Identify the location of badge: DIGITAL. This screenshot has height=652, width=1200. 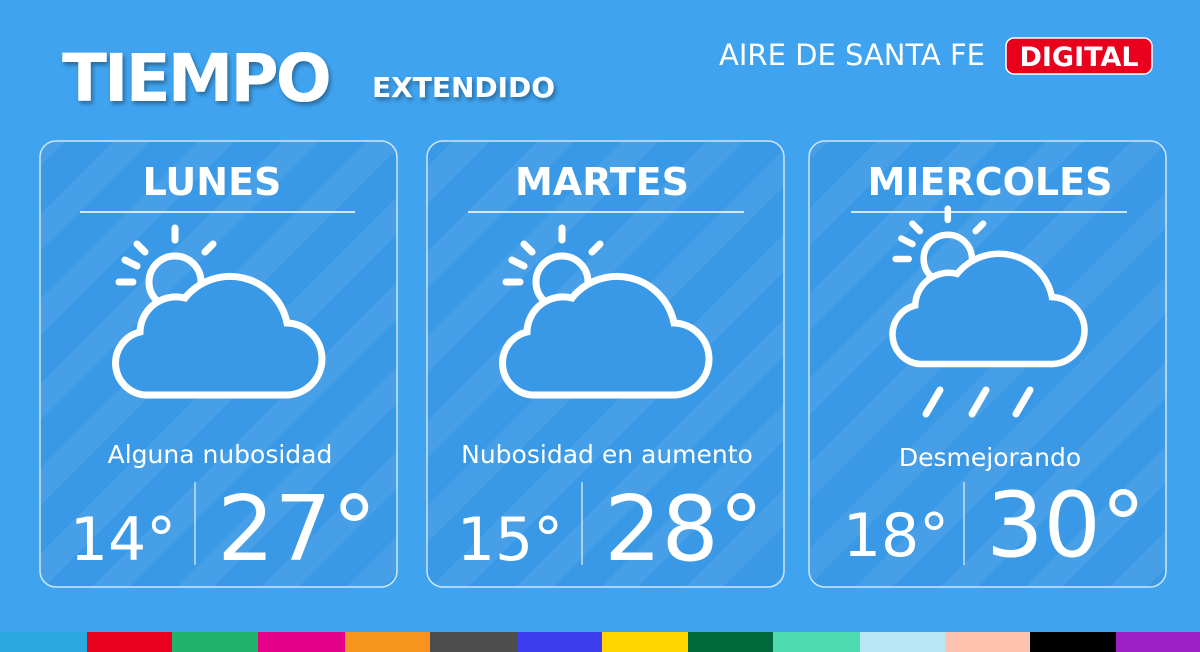
(1078, 57).